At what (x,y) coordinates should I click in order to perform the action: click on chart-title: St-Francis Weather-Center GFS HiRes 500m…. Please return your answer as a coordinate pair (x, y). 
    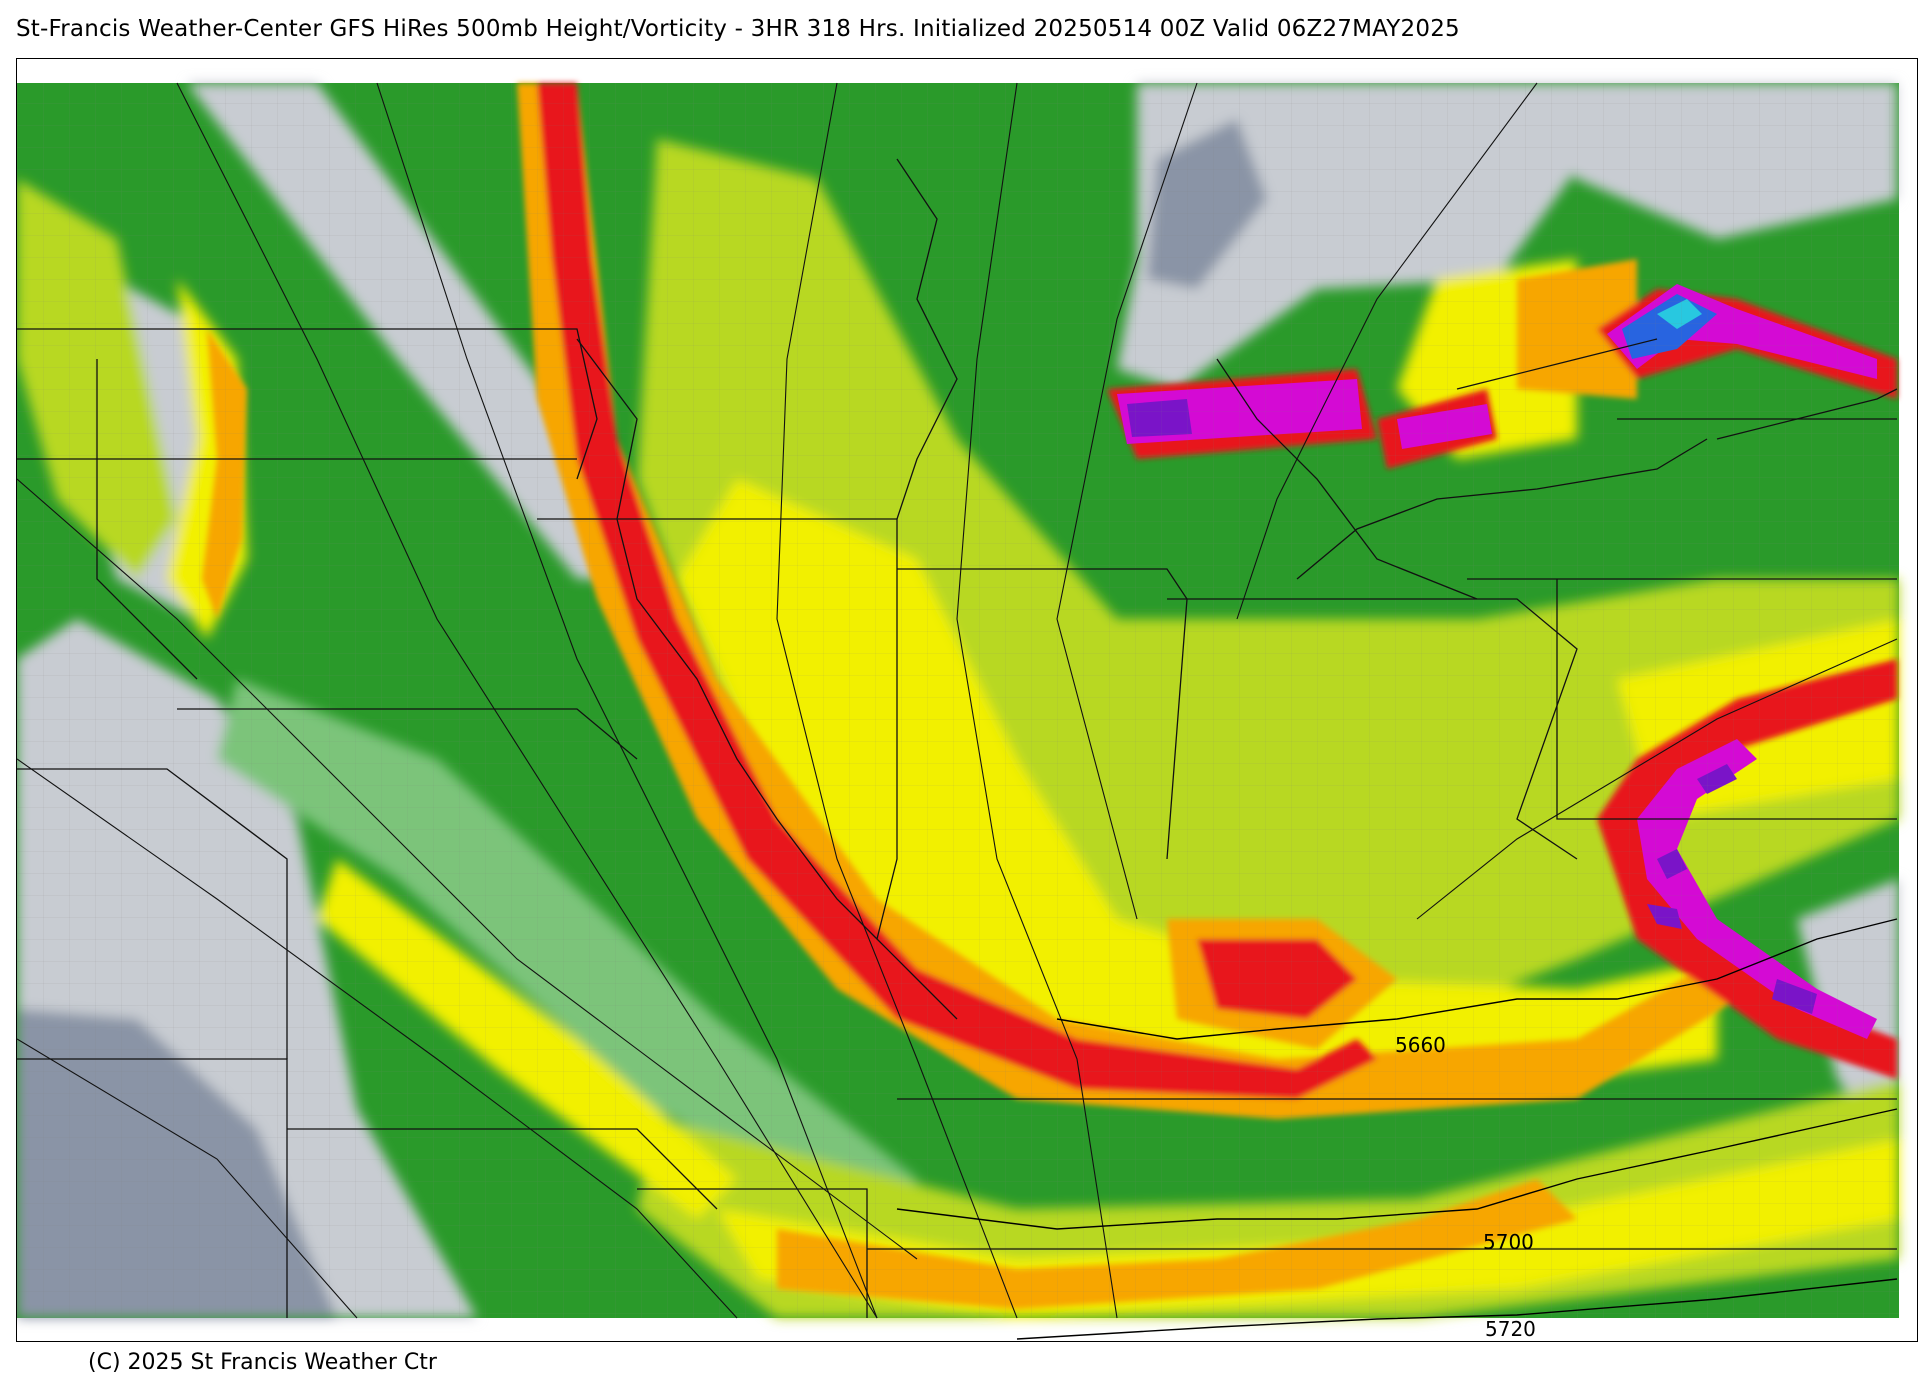
    Looking at the image, I should click on (738, 29).